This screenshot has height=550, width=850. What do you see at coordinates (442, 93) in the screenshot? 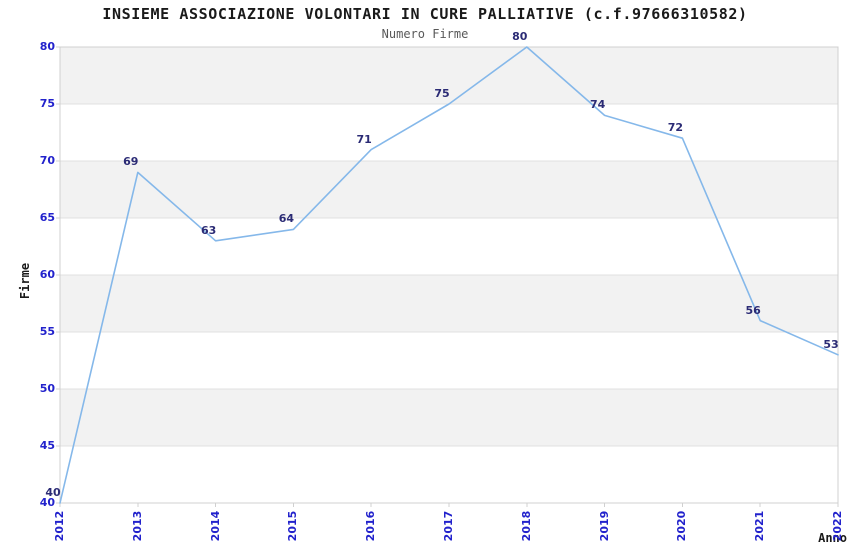
I see `data-label: 75` at bounding box center [442, 93].